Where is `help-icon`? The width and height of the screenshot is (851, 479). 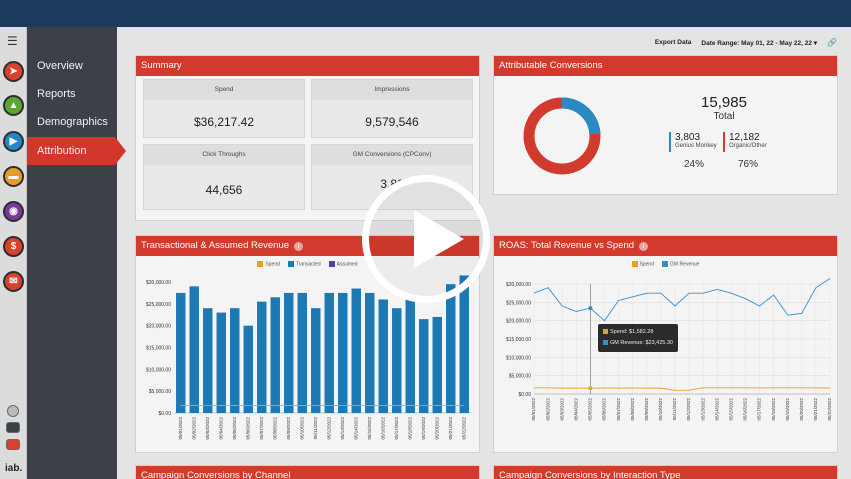 help-icon is located at coordinates (13, 444).